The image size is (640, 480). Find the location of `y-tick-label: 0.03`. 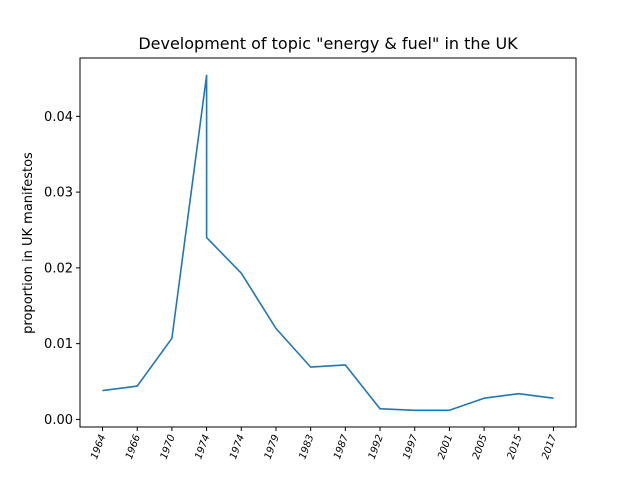

y-tick-label: 0.03 is located at coordinates (58, 193).